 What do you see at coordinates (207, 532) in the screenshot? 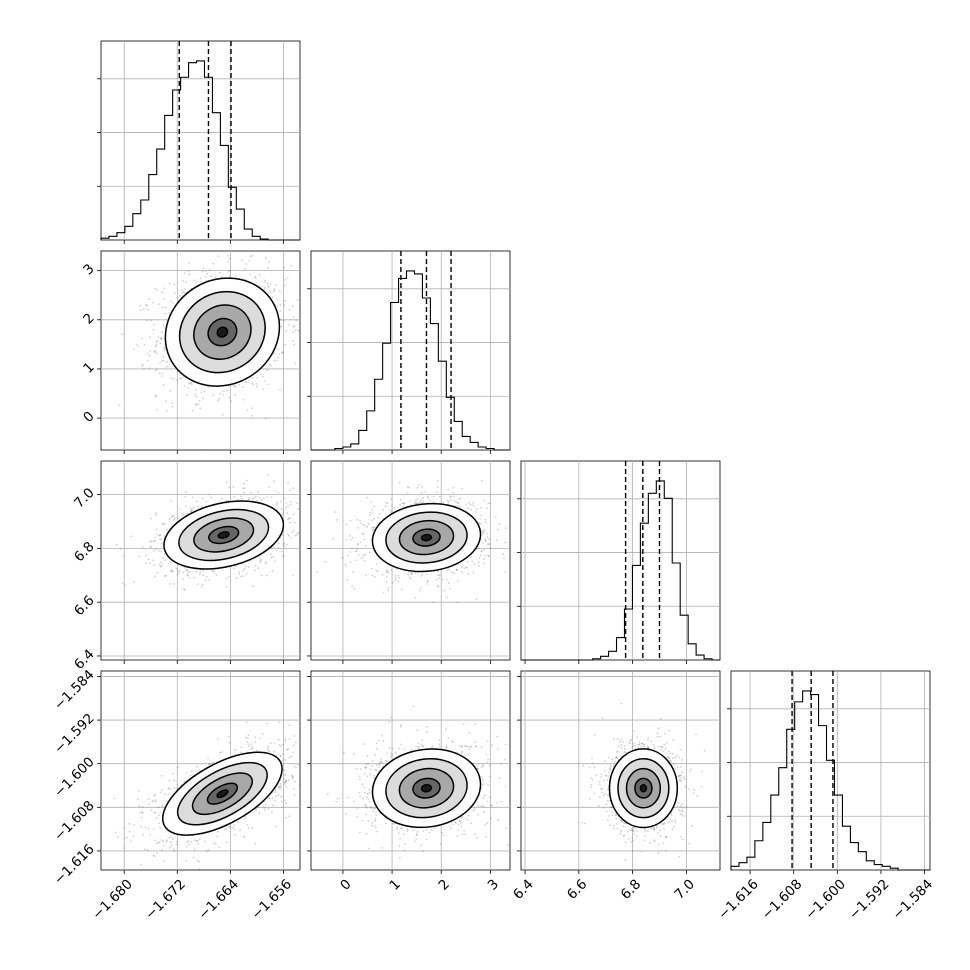
I see `density-body` at bounding box center [207, 532].